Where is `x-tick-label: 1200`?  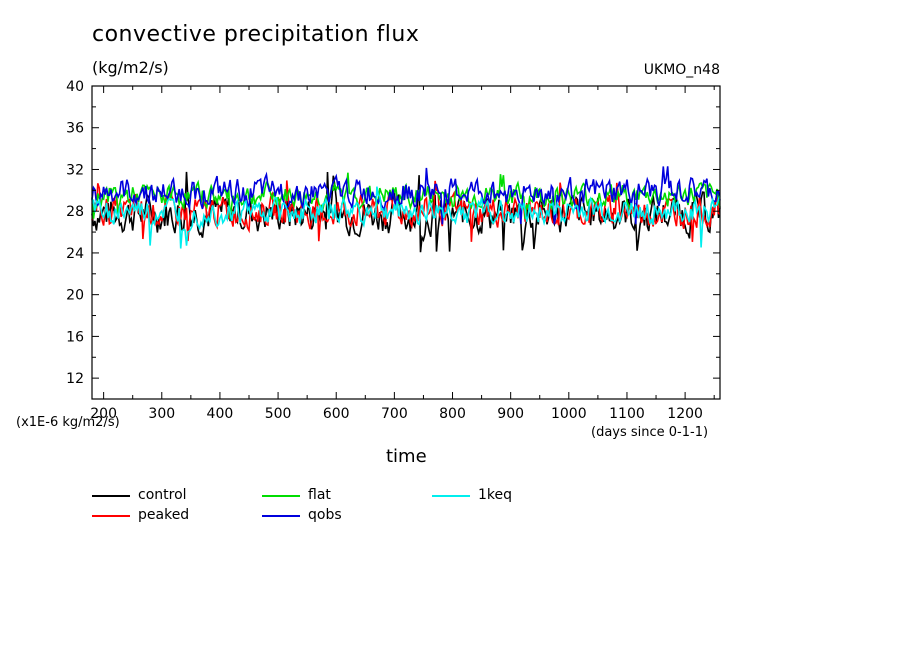 x-tick-label: 1200 is located at coordinates (685, 414).